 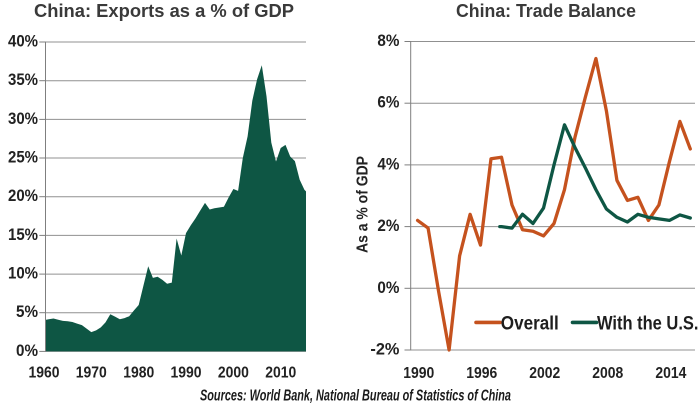 What do you see at coordinates (481, 373) in the screenshot?
I see `svg-text: 1996` at bounding box center [481, 373].